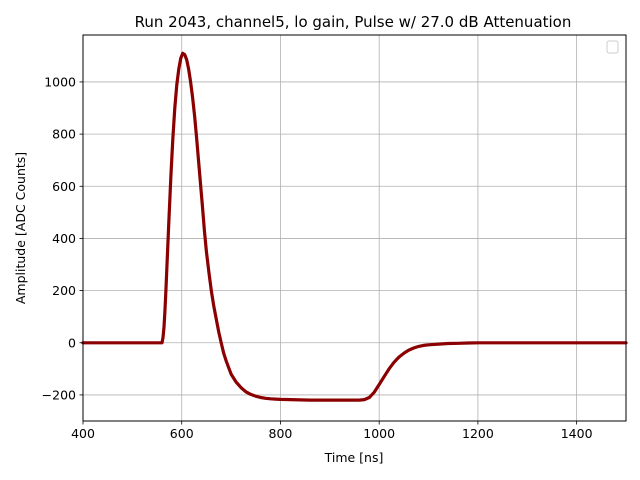  I want to click on x-tick-label: 600, so click(182, 433).